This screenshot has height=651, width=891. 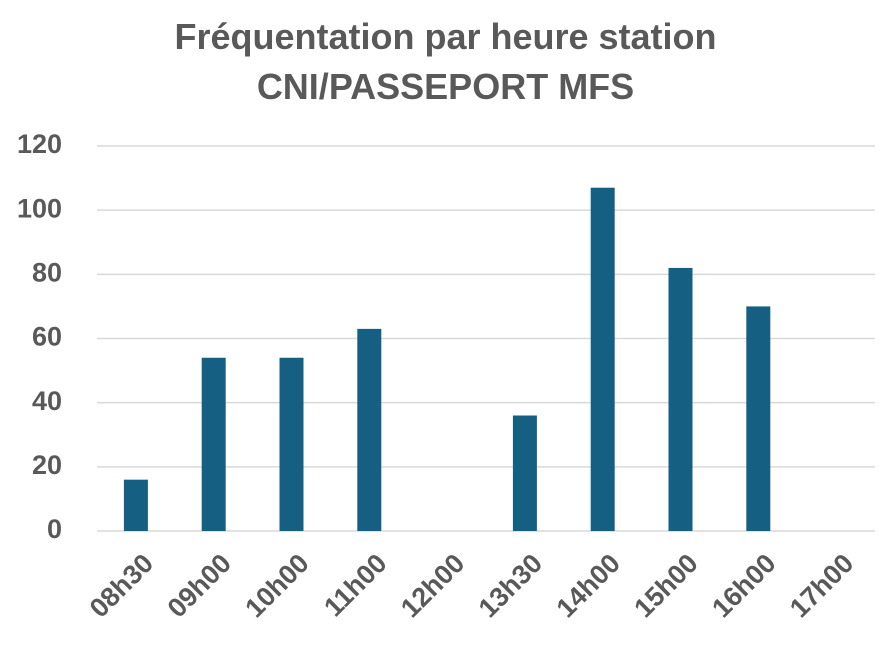 What do you see at coordinates (47, 272) in the screenshot?
I see `y-tick-label: 80` at bounding box center [47, 272].